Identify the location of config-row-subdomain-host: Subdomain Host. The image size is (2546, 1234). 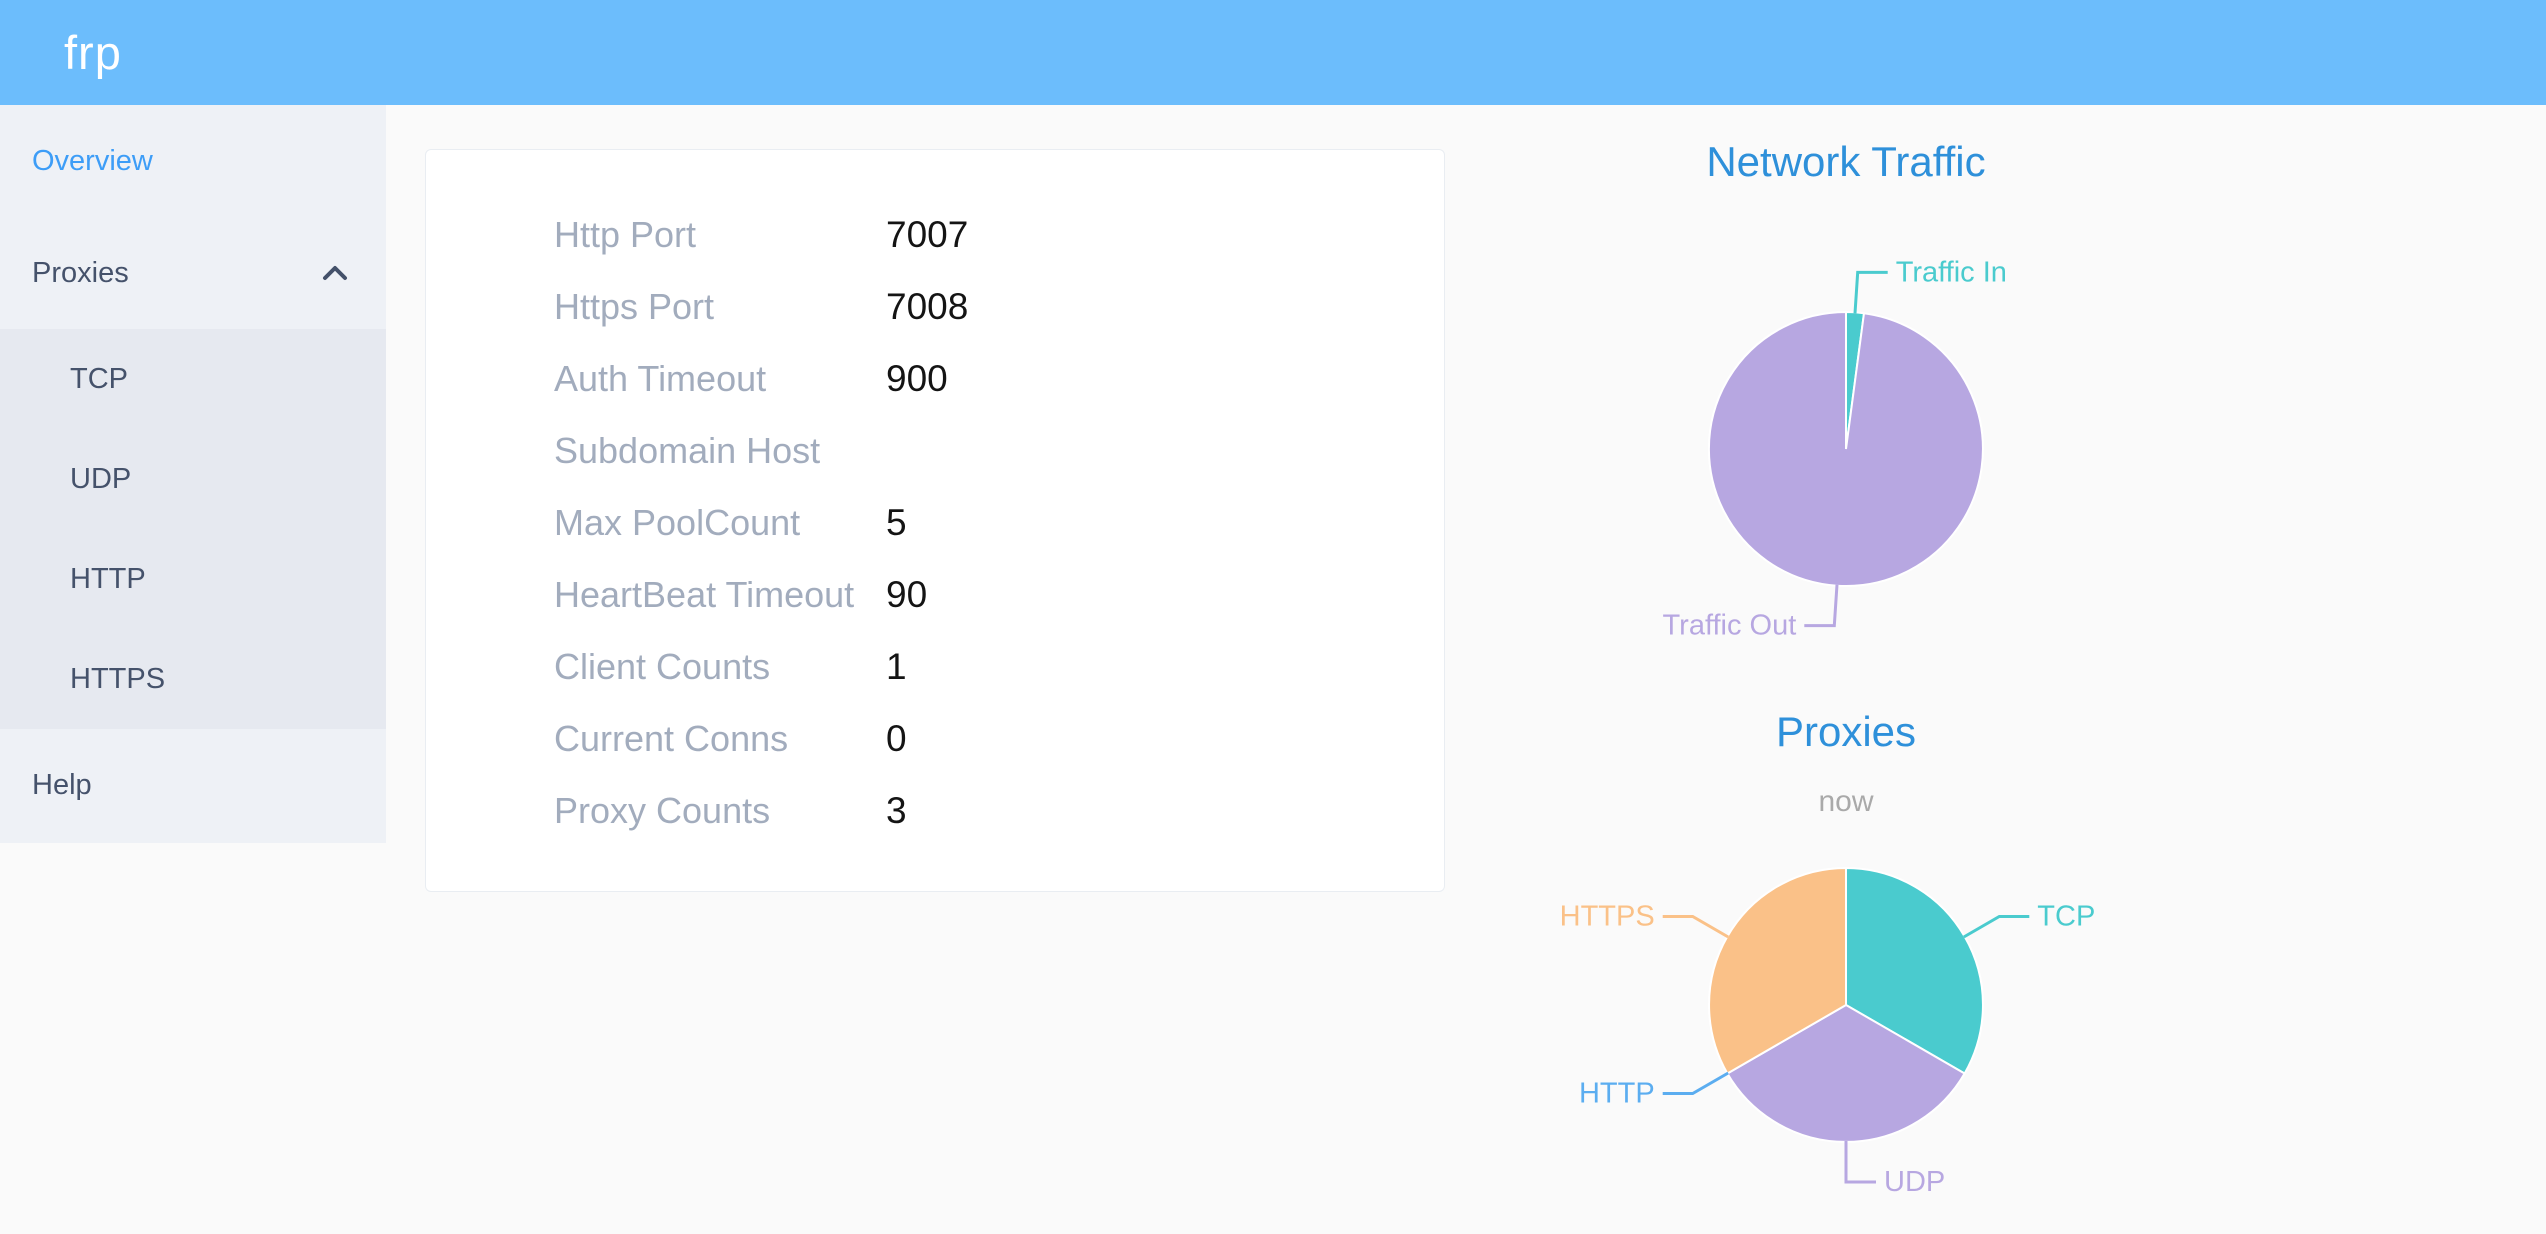
(935, 451).